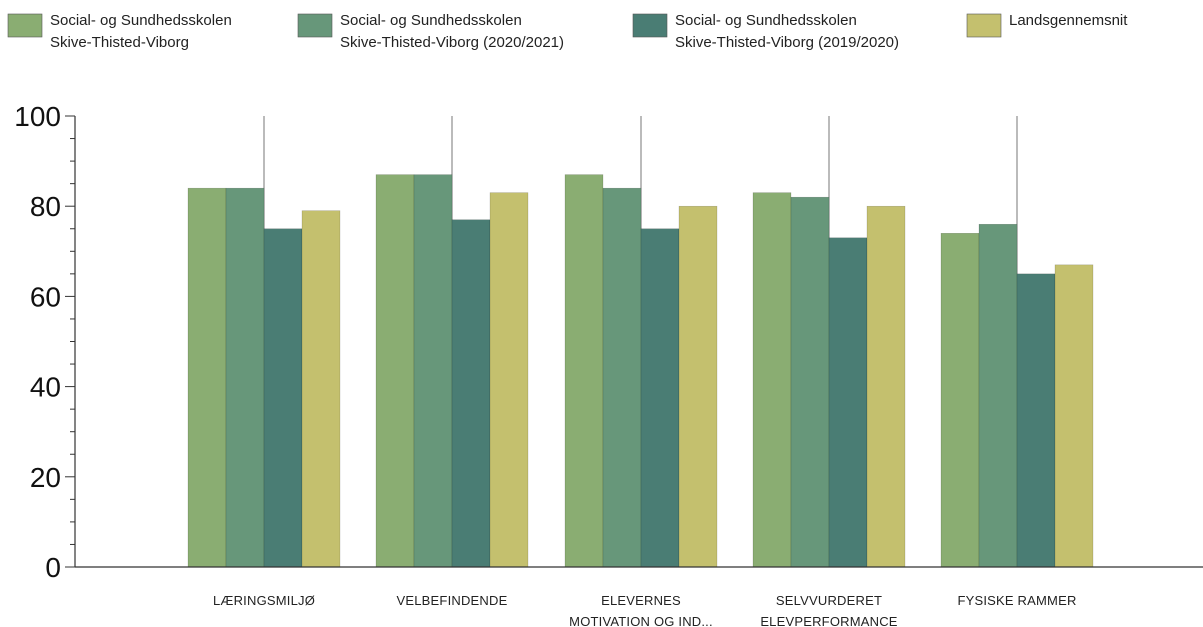 This screenshot has height=627, width=1203. What do you see at coordinates (45, 206) in the screenshot?
I see `y-tick-label: 80` at bounding box center [45, 206].